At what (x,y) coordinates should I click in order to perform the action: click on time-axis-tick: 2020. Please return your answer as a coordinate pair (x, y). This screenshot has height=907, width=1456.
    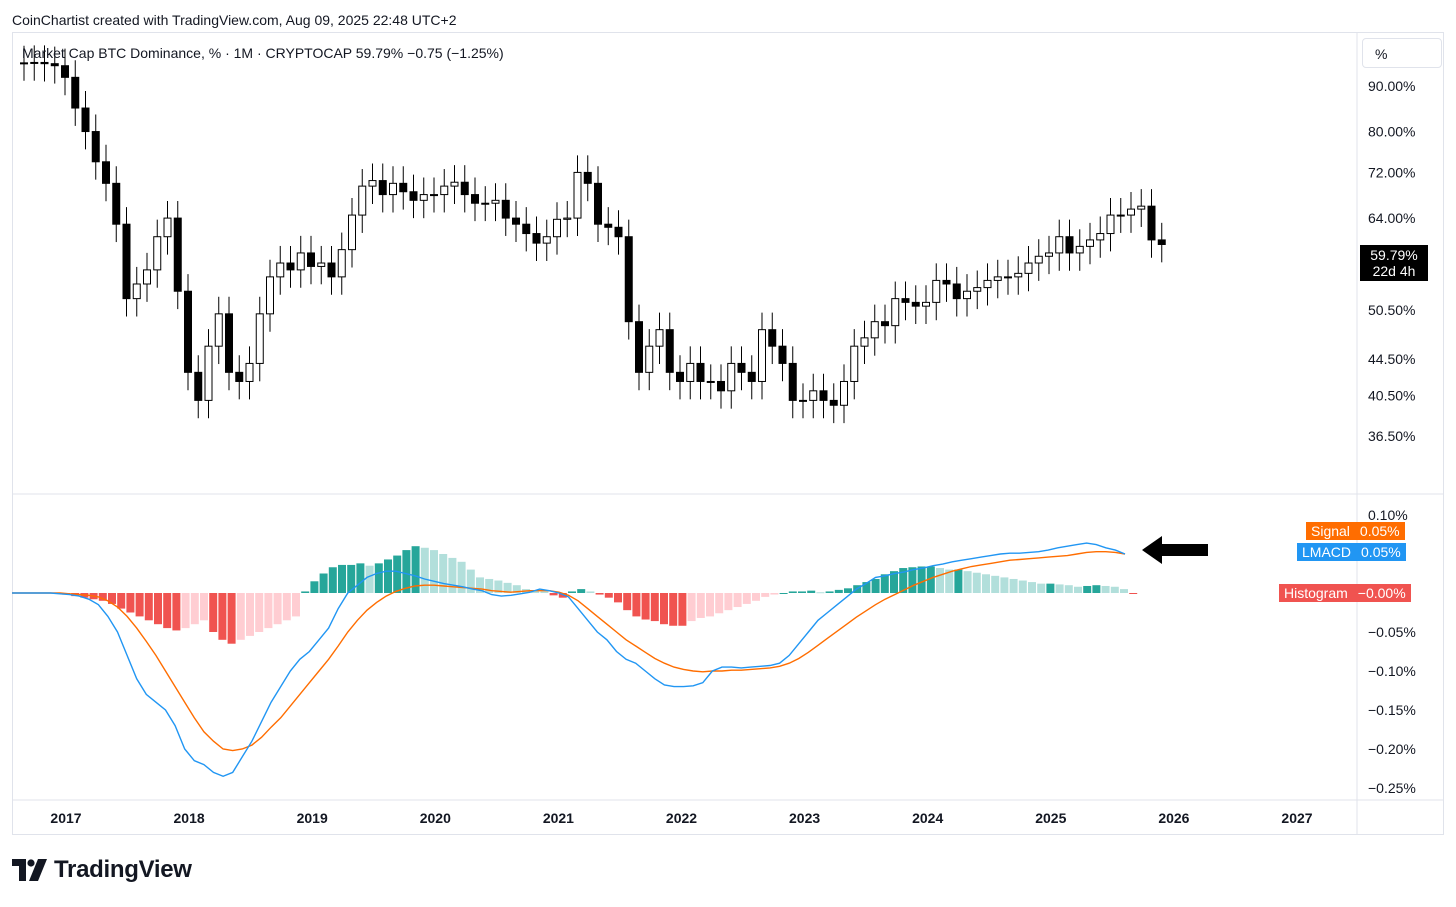
    Looking at the image, I should click on (435, 818).